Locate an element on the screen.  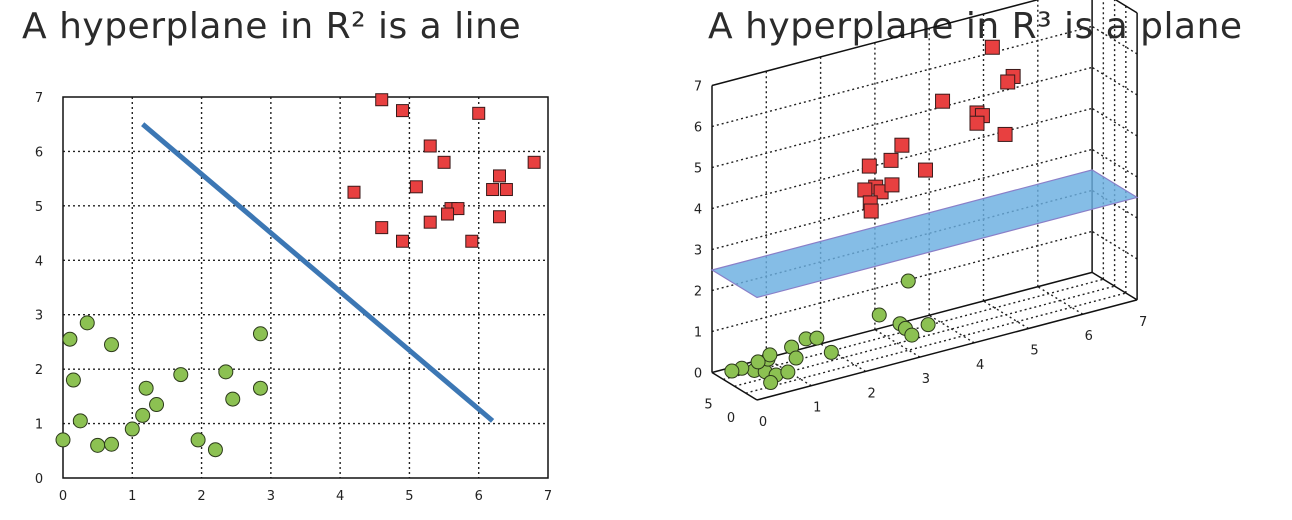
y-tick-label: 6 is located at coordinates (39, 152).